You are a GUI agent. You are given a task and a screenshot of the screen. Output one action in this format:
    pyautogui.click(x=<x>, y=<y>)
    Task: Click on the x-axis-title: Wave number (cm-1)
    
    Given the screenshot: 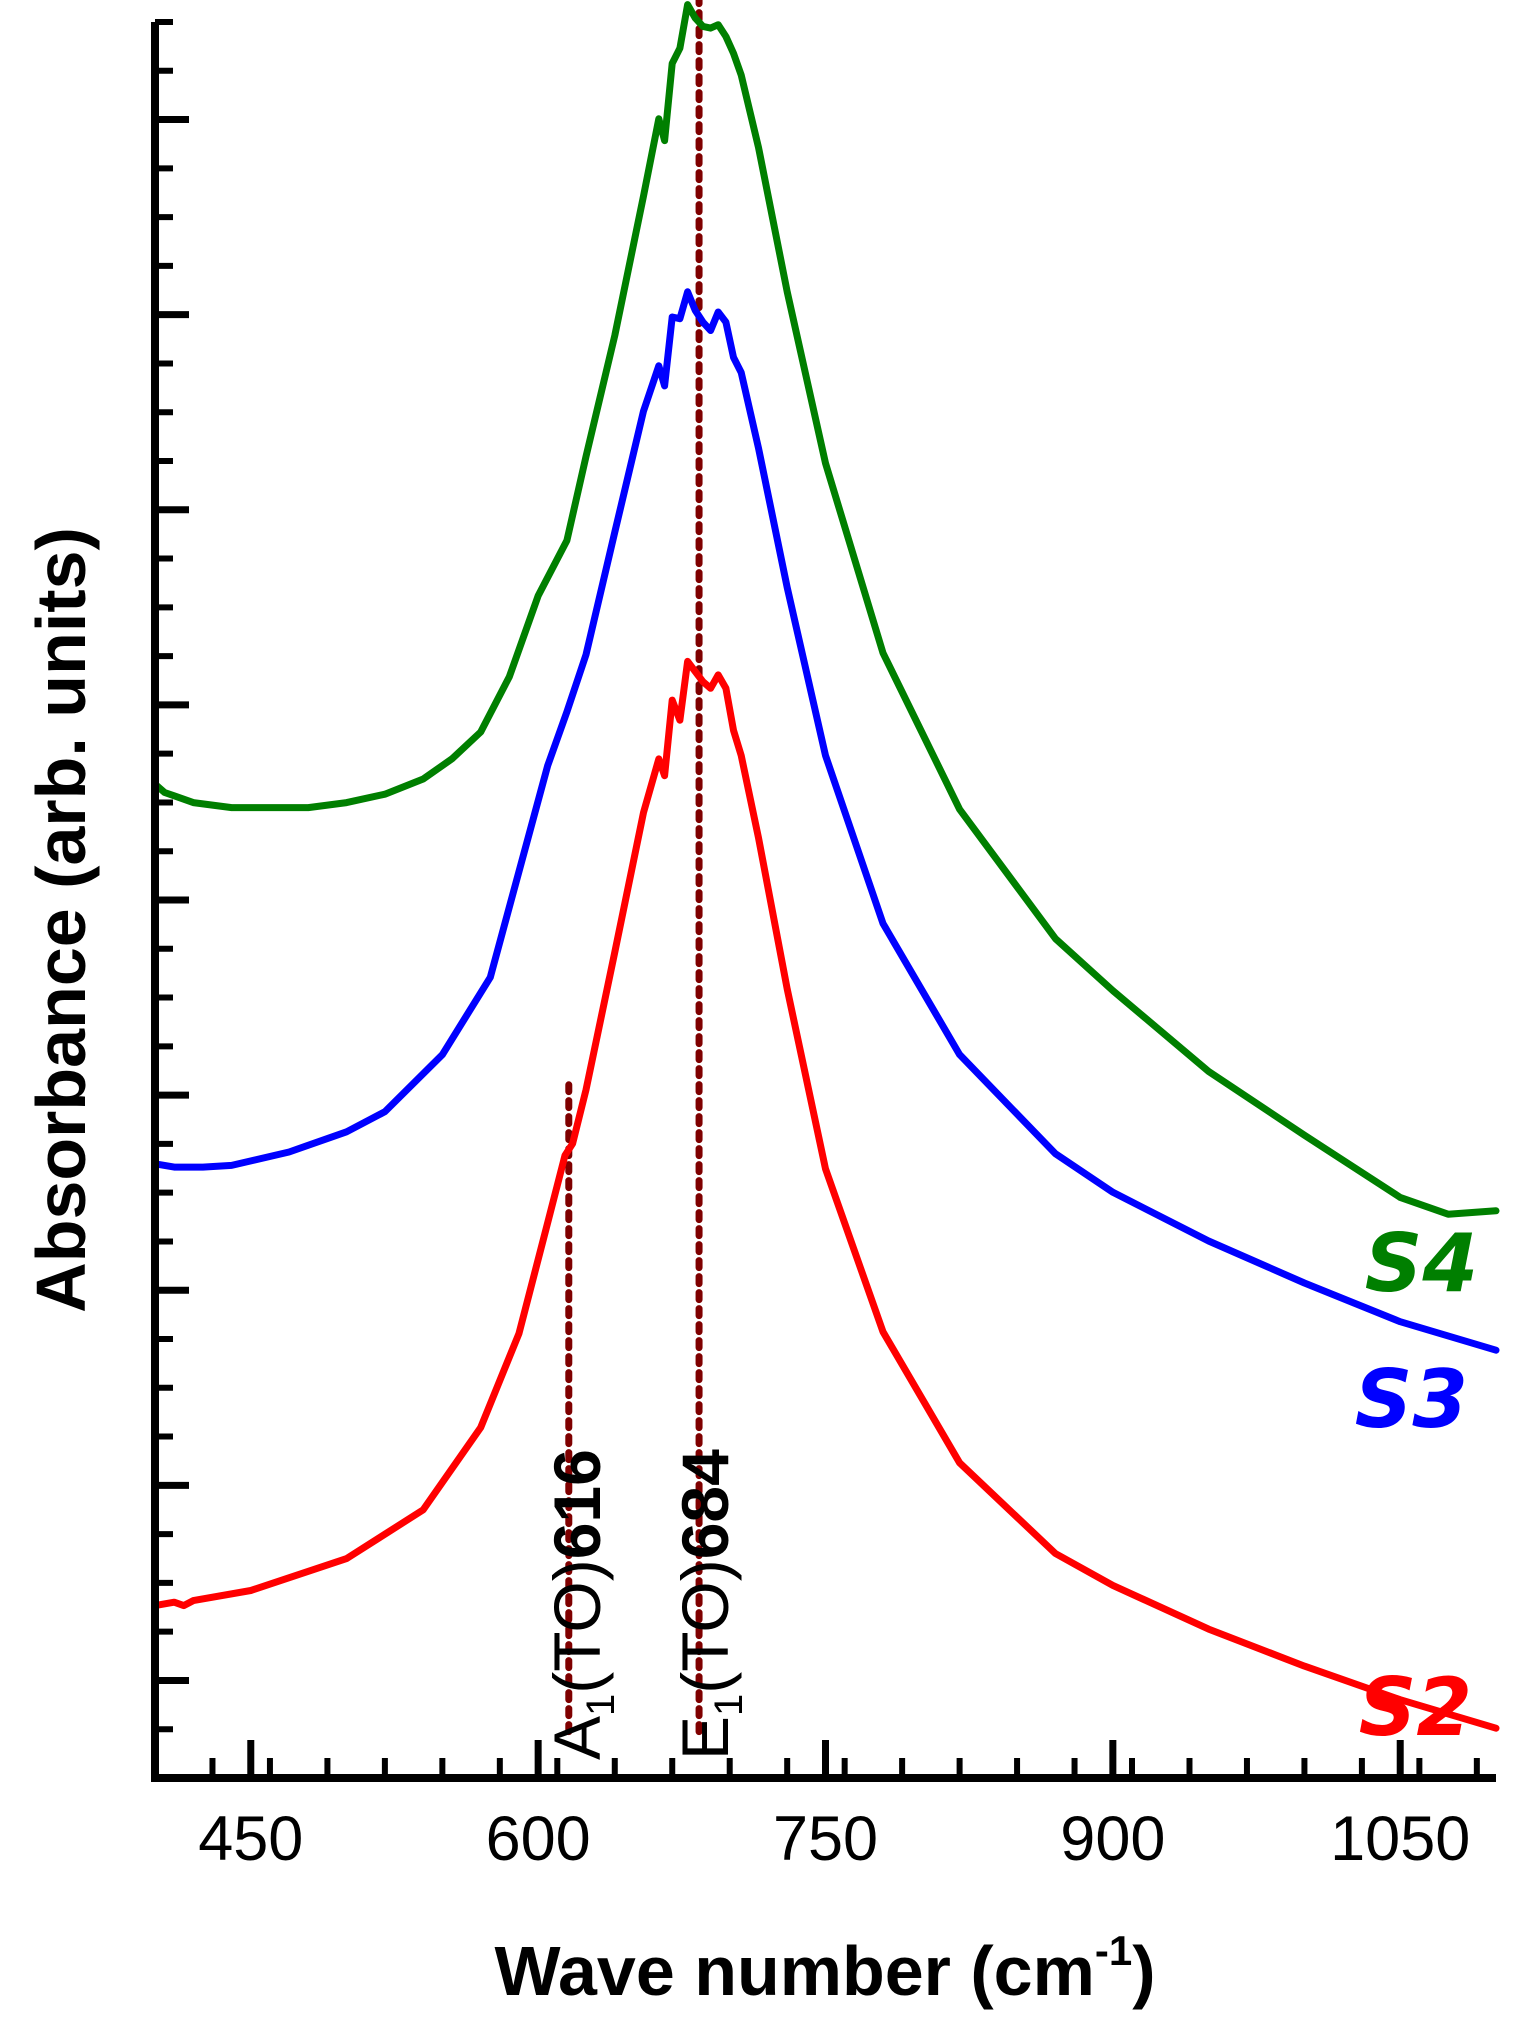 What is the action you would take?
    pyautogui.click(x=824, y=1968)
    